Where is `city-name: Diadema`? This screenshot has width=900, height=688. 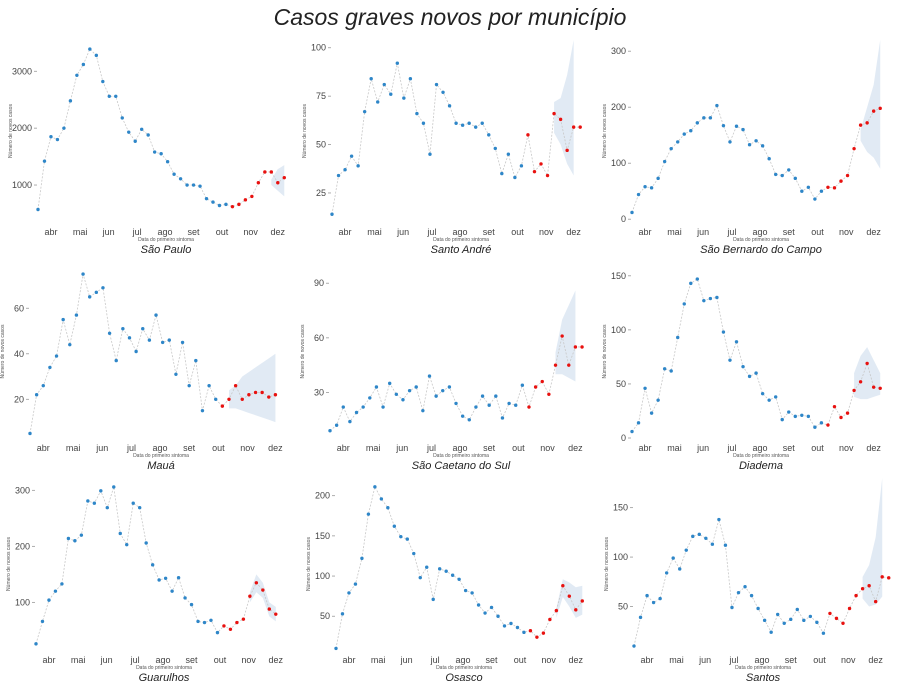
city-name: Diadema is located at coordinates (761, 466).